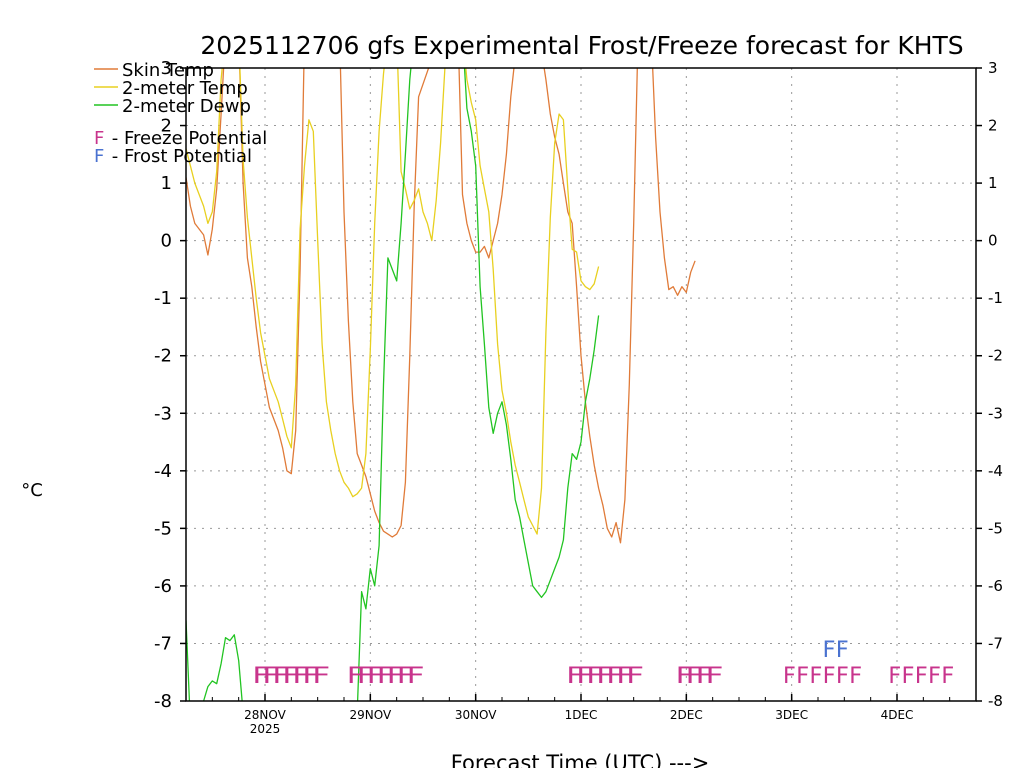 This screenshot has width=1024, height=768. What do you see at coordinates (265, 715) in the screenshot?
I see `x-tick-label: 28NOV` at bounding box center [265, 715].